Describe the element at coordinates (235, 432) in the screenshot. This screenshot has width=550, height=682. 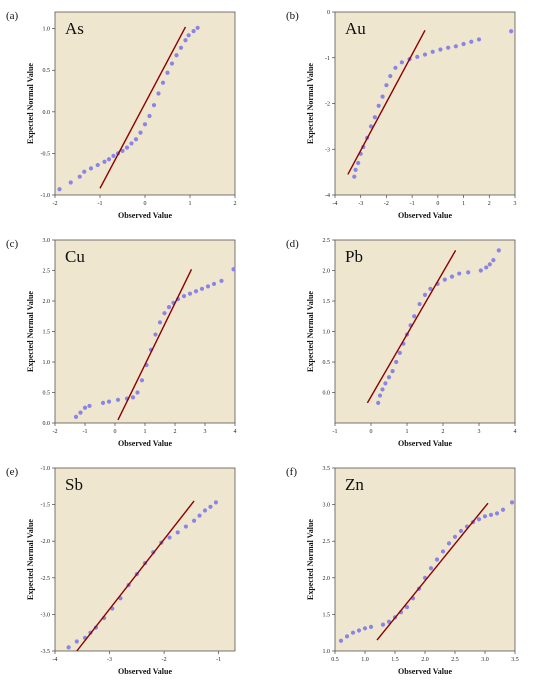
I see `x-tick-label: 4` at that location.